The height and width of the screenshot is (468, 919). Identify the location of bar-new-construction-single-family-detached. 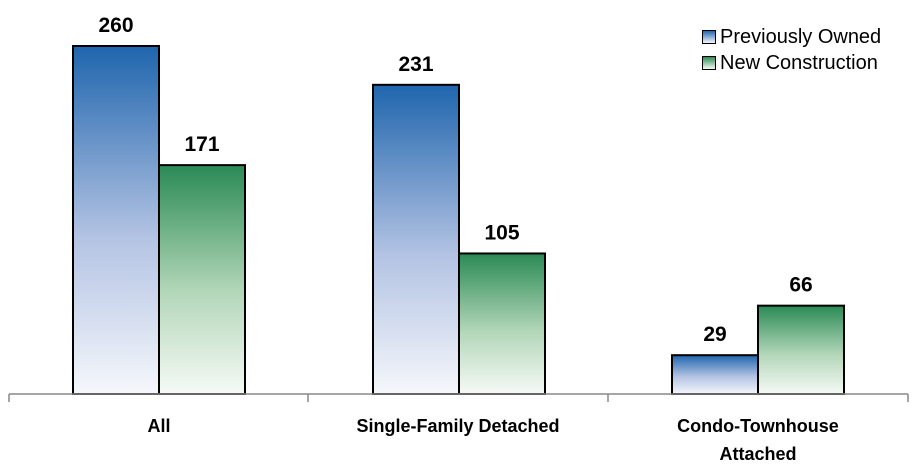
(502, 323).